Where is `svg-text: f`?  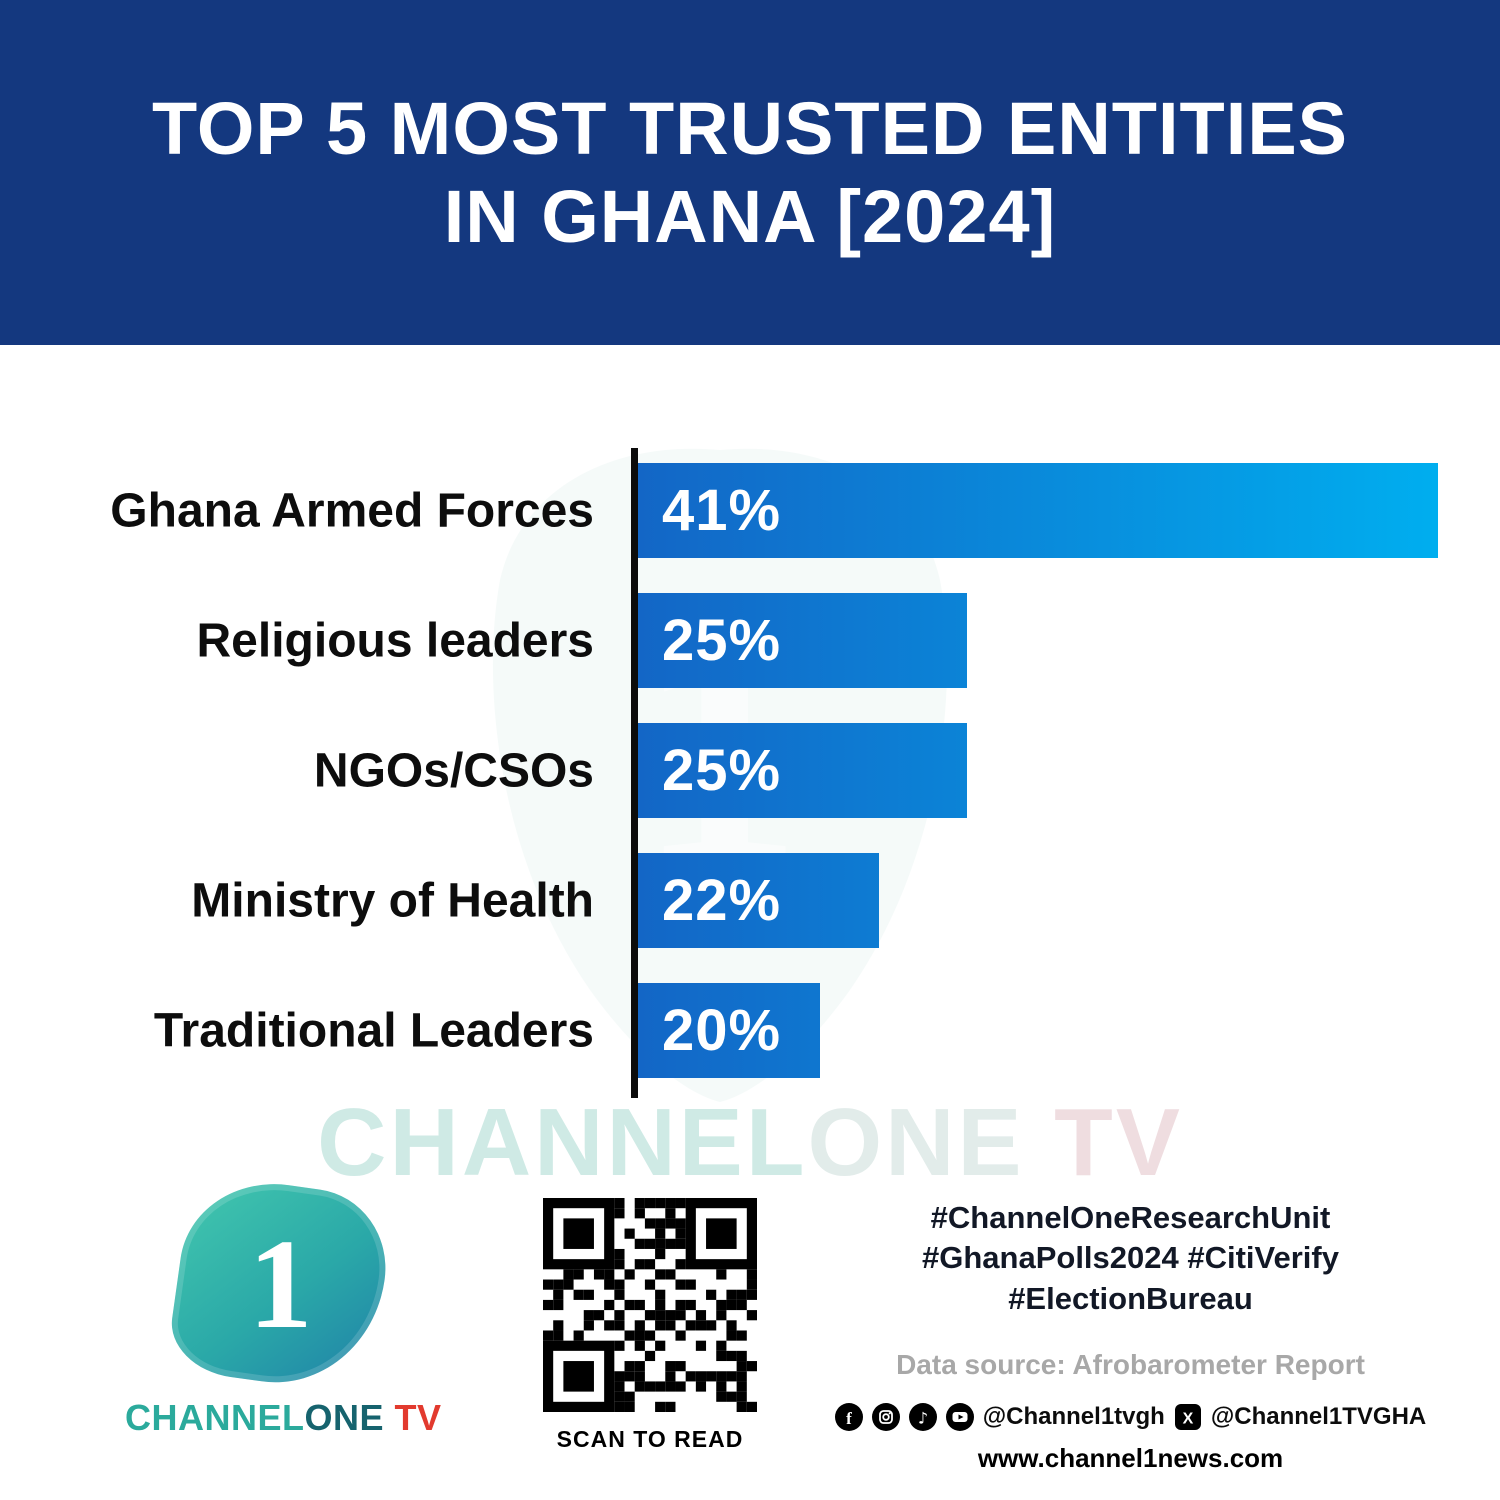 svg-text: f is located at coordinates (849, 1418).